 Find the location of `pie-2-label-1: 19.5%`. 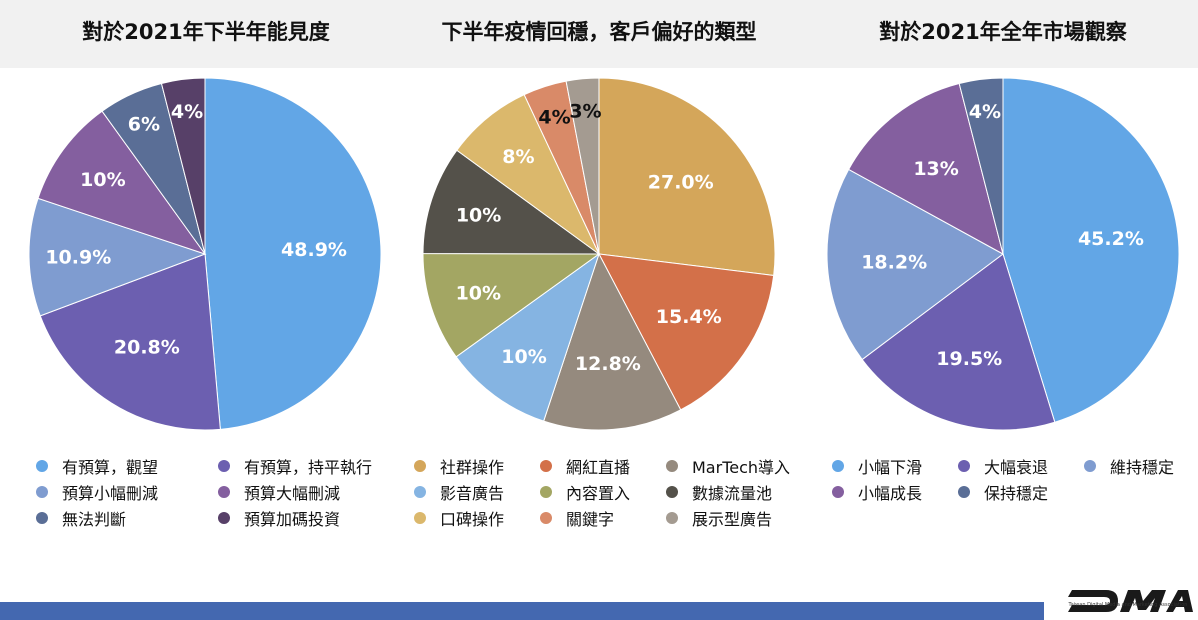

pie-2-label-1: 19.5% is located at coordinates (969, 359).